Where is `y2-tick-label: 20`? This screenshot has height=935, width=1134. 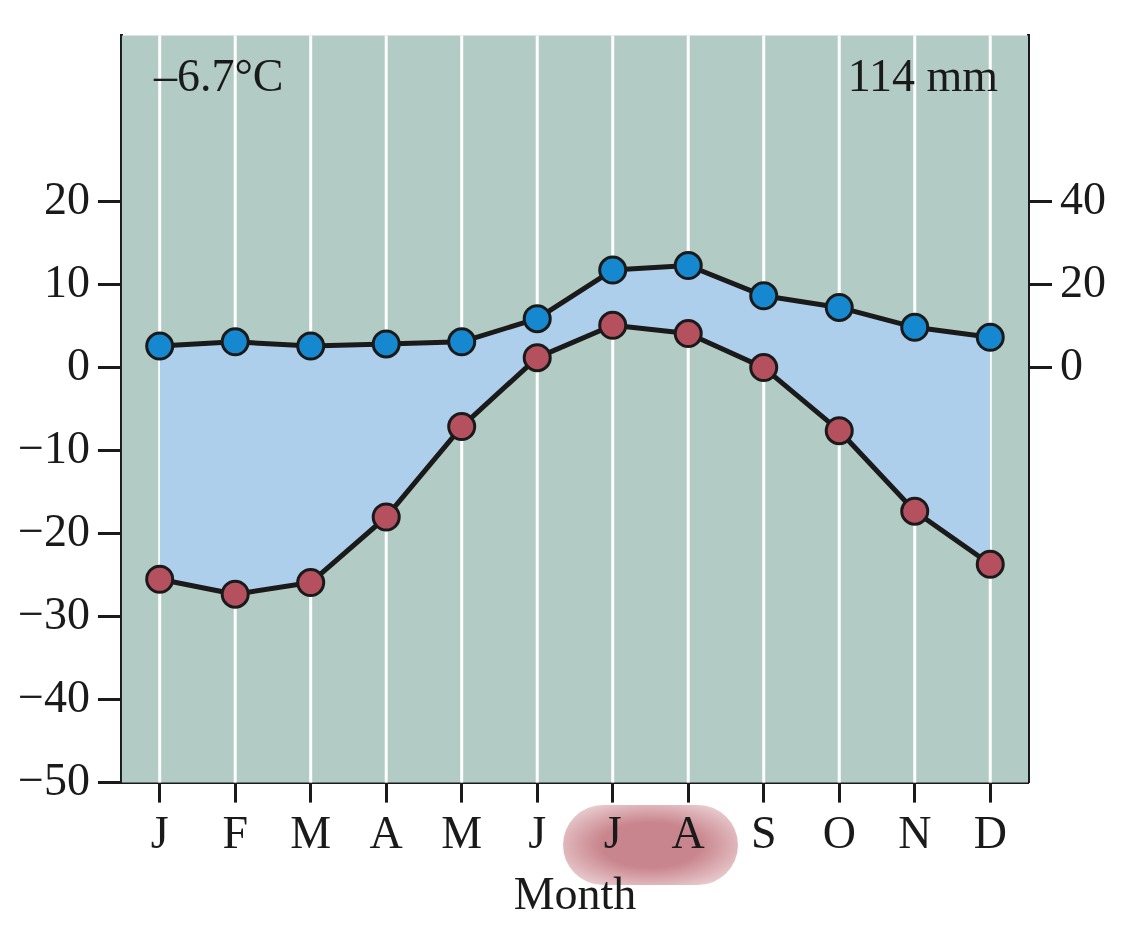
y2-tick-label: 20 is located at coordinates (1083, 281).